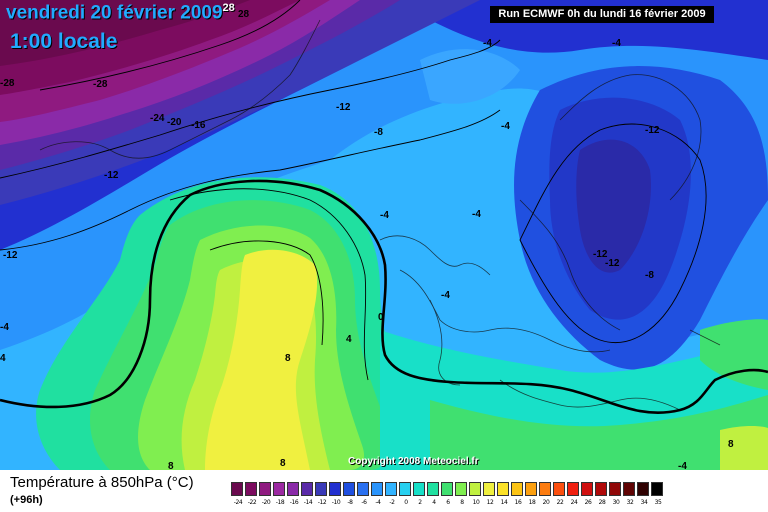 This screenshot has height=512, width=768. What do you see at coordinates (560, 502) in the screenshot?
I see `color-scale-tick: 22` at bounding box center [560, 502].